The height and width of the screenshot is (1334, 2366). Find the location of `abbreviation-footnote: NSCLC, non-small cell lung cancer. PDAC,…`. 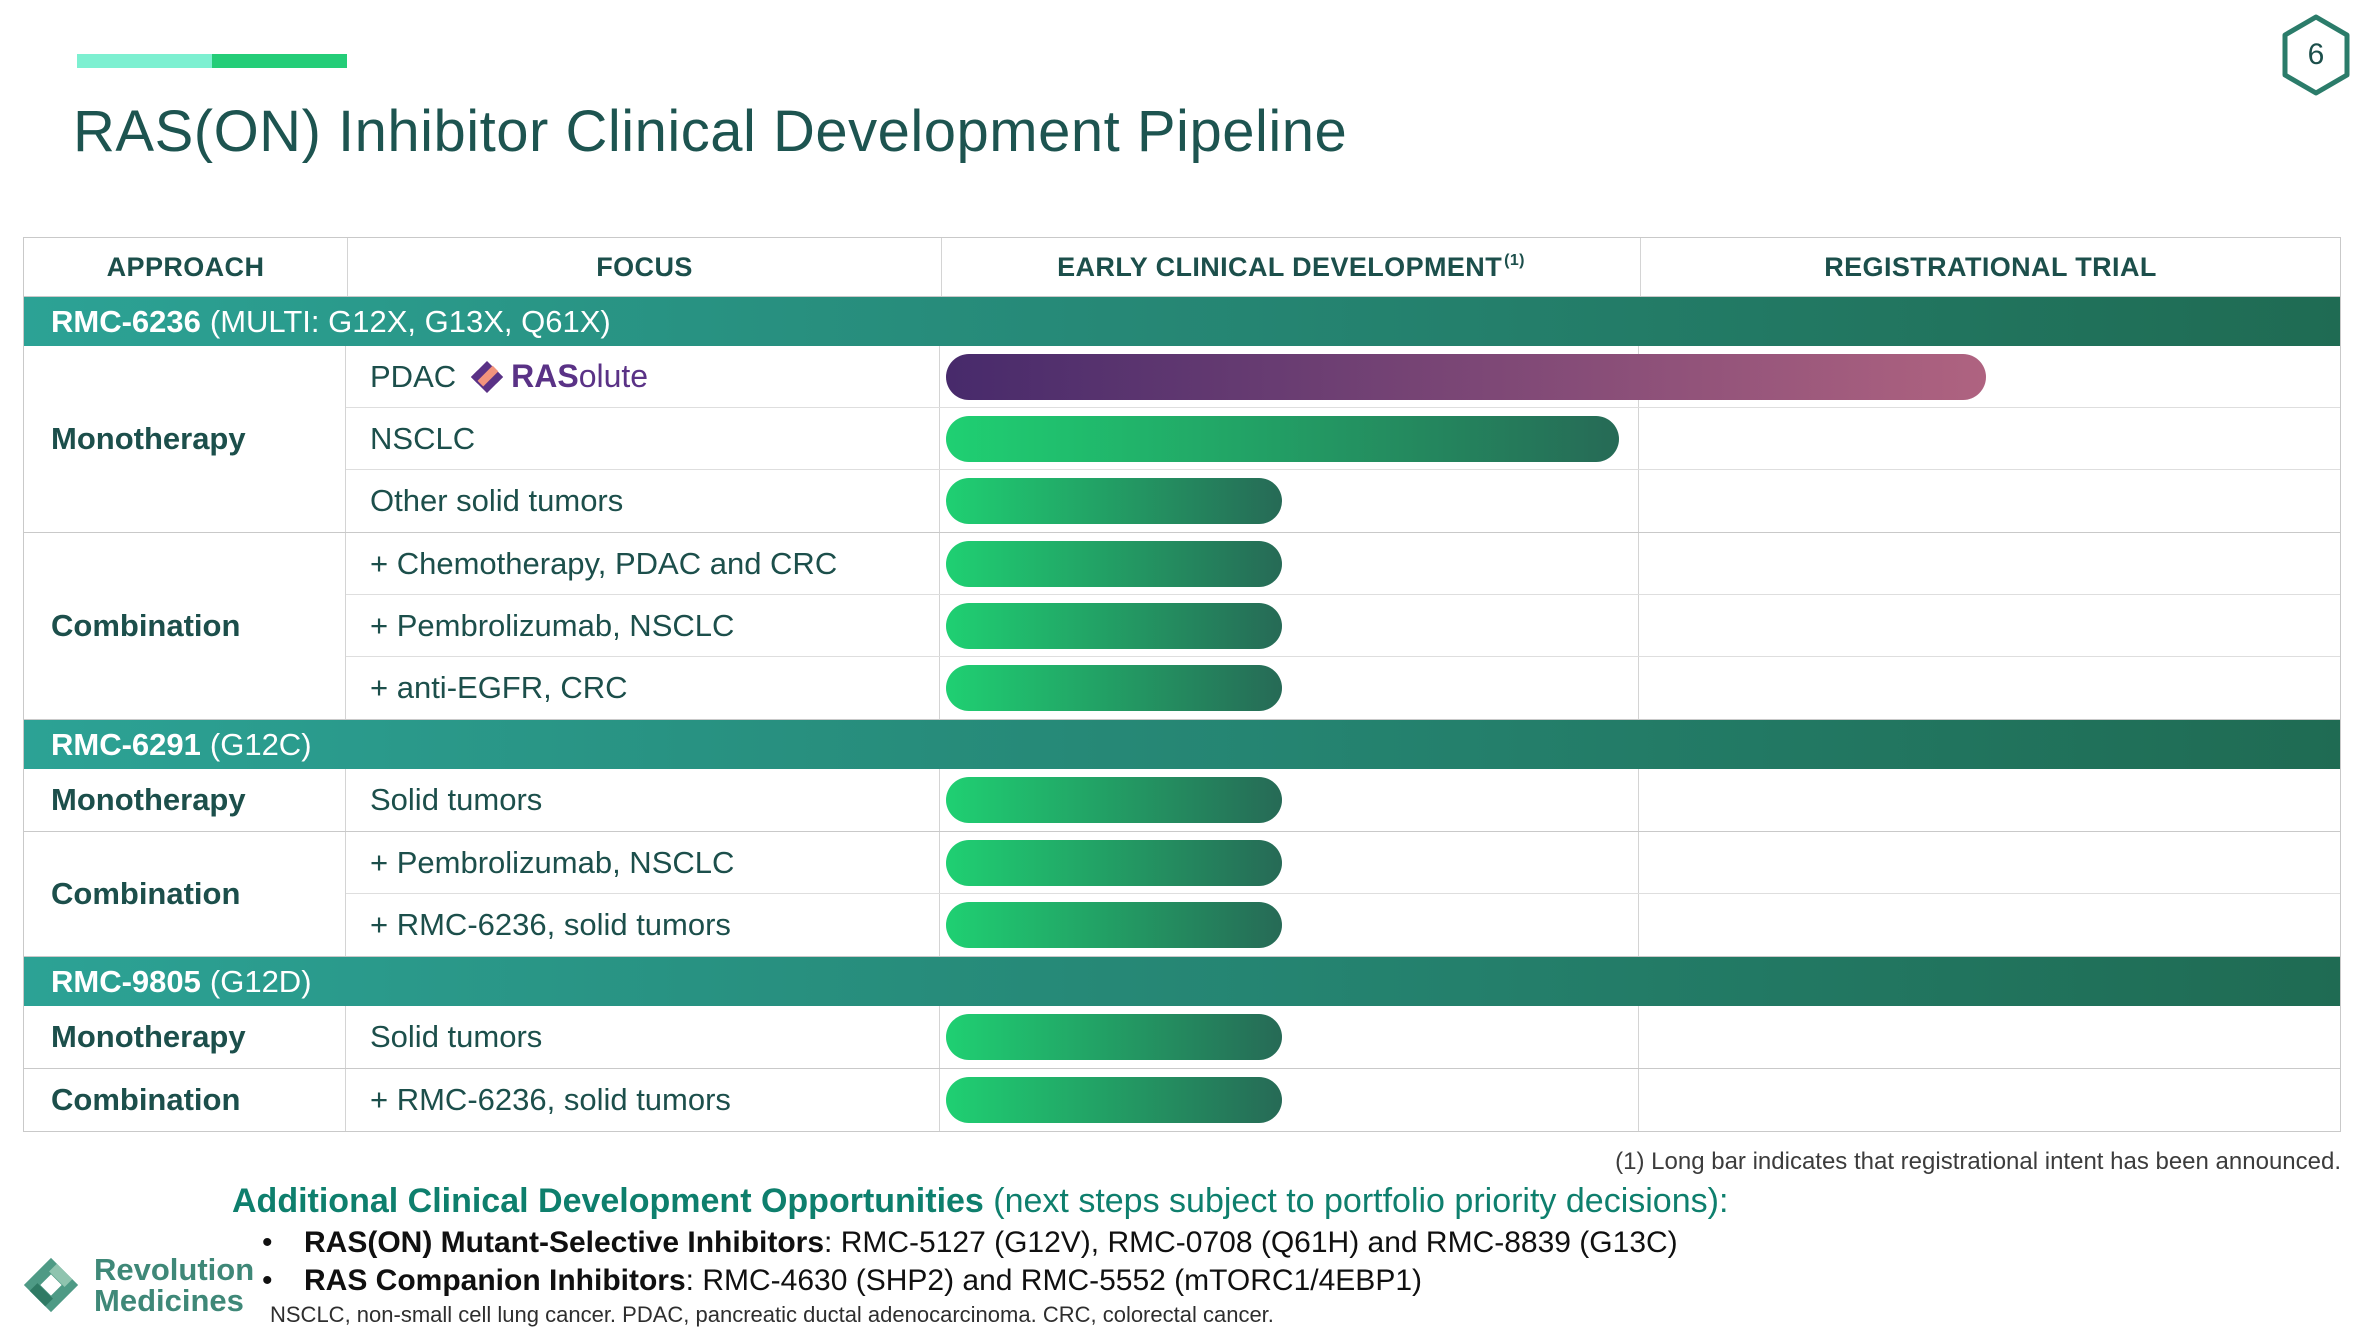

abbreviation-footnote: NSCLC, non-small cell lung cancer. PDAC,… is located at coordinates (772, 1314).